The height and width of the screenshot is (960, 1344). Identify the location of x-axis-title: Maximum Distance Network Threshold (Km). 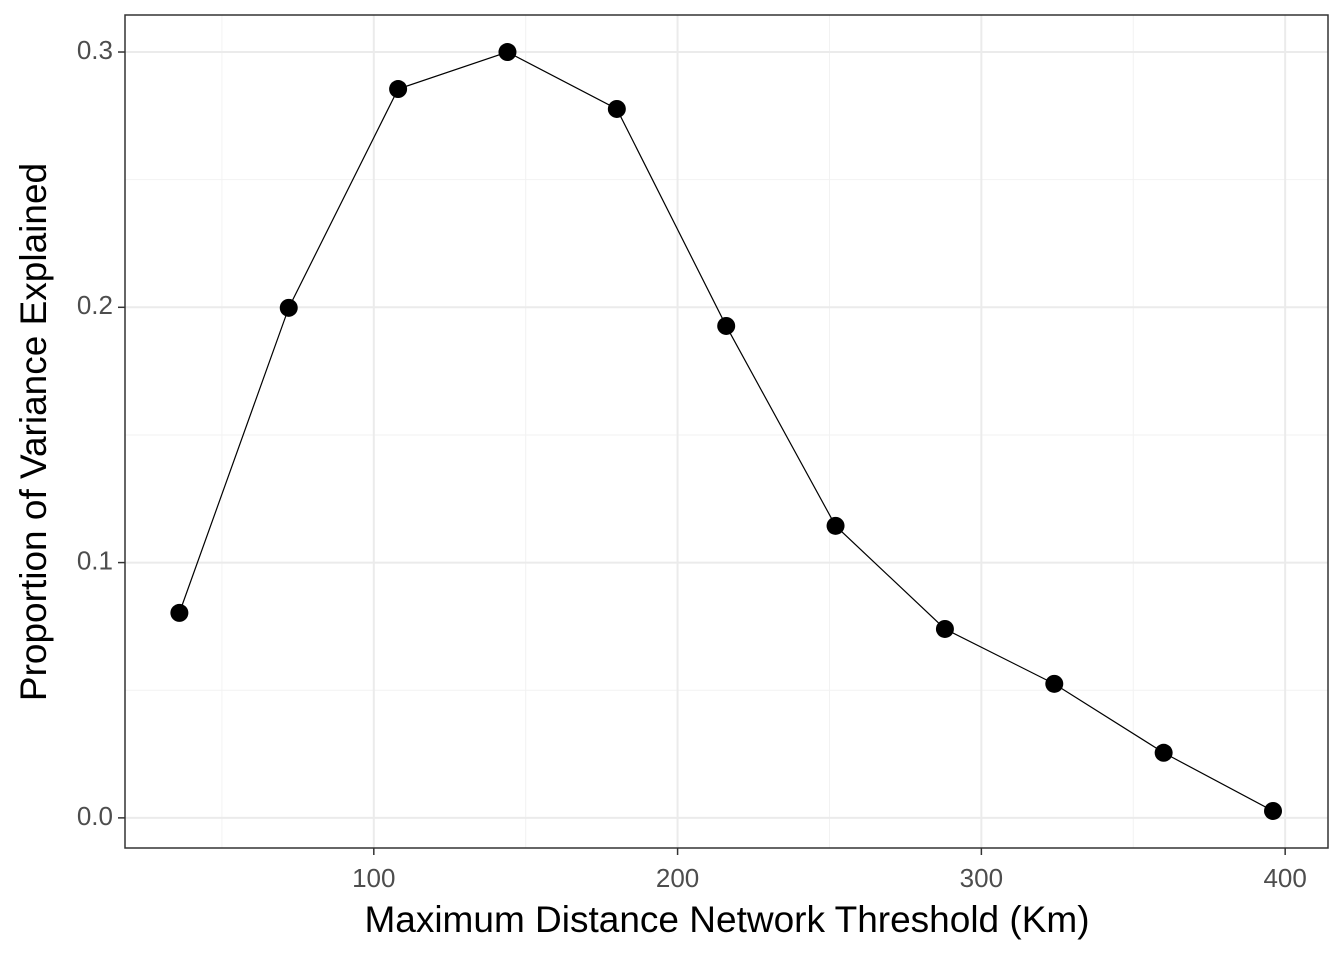
(726, 919).